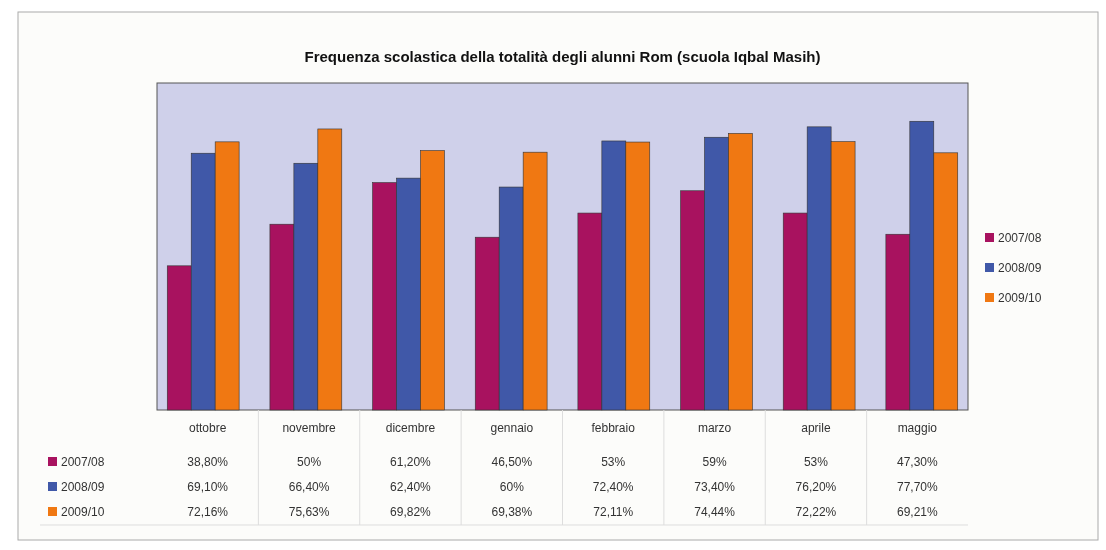  What do you see at coordinates (83, 487) in the screenshot?
I see `text: 2008/09` at bounding box center [83, 487].